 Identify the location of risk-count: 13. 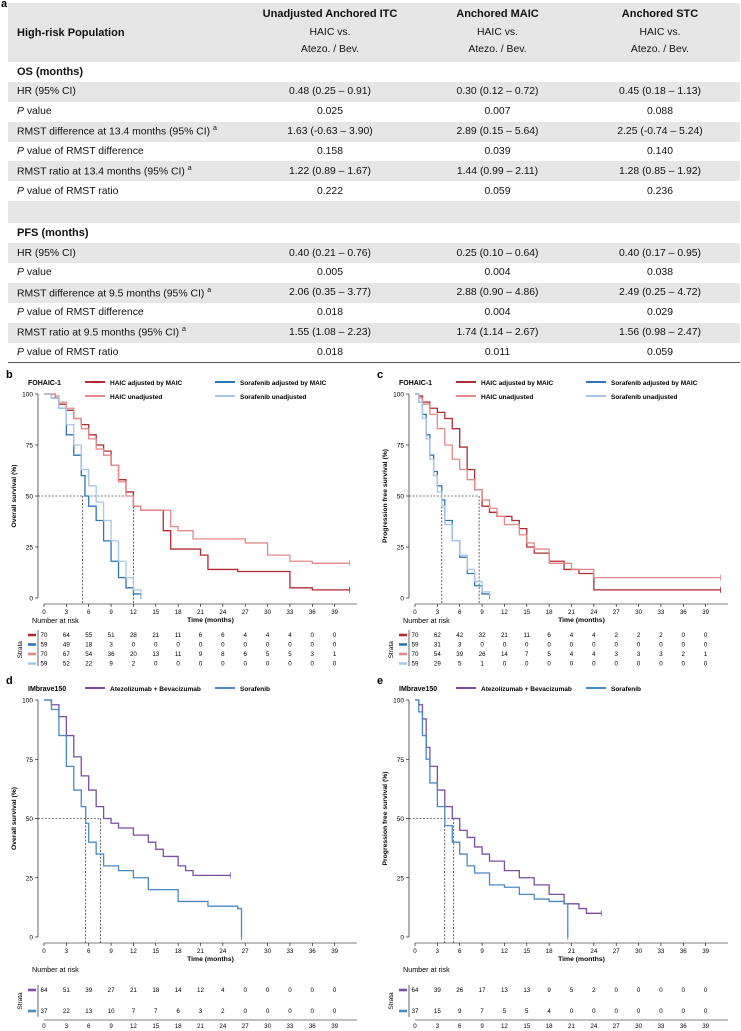
(155, 654).